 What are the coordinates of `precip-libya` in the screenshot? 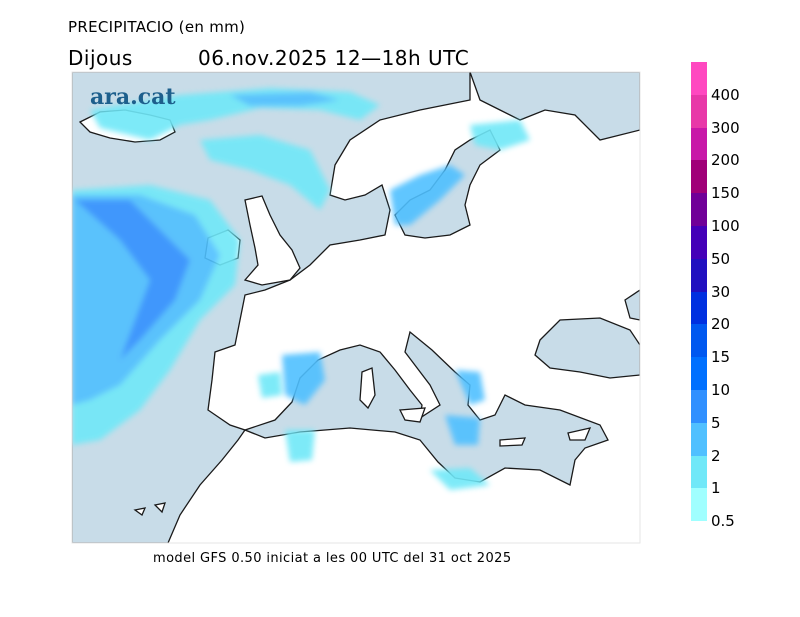 It's located at (460, 479).